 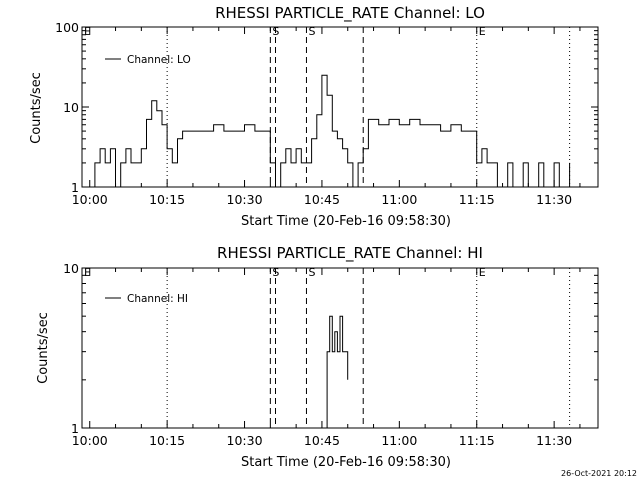 I want to click on legend-entry-hi: Channel: HI, so click(x=157, y=299).